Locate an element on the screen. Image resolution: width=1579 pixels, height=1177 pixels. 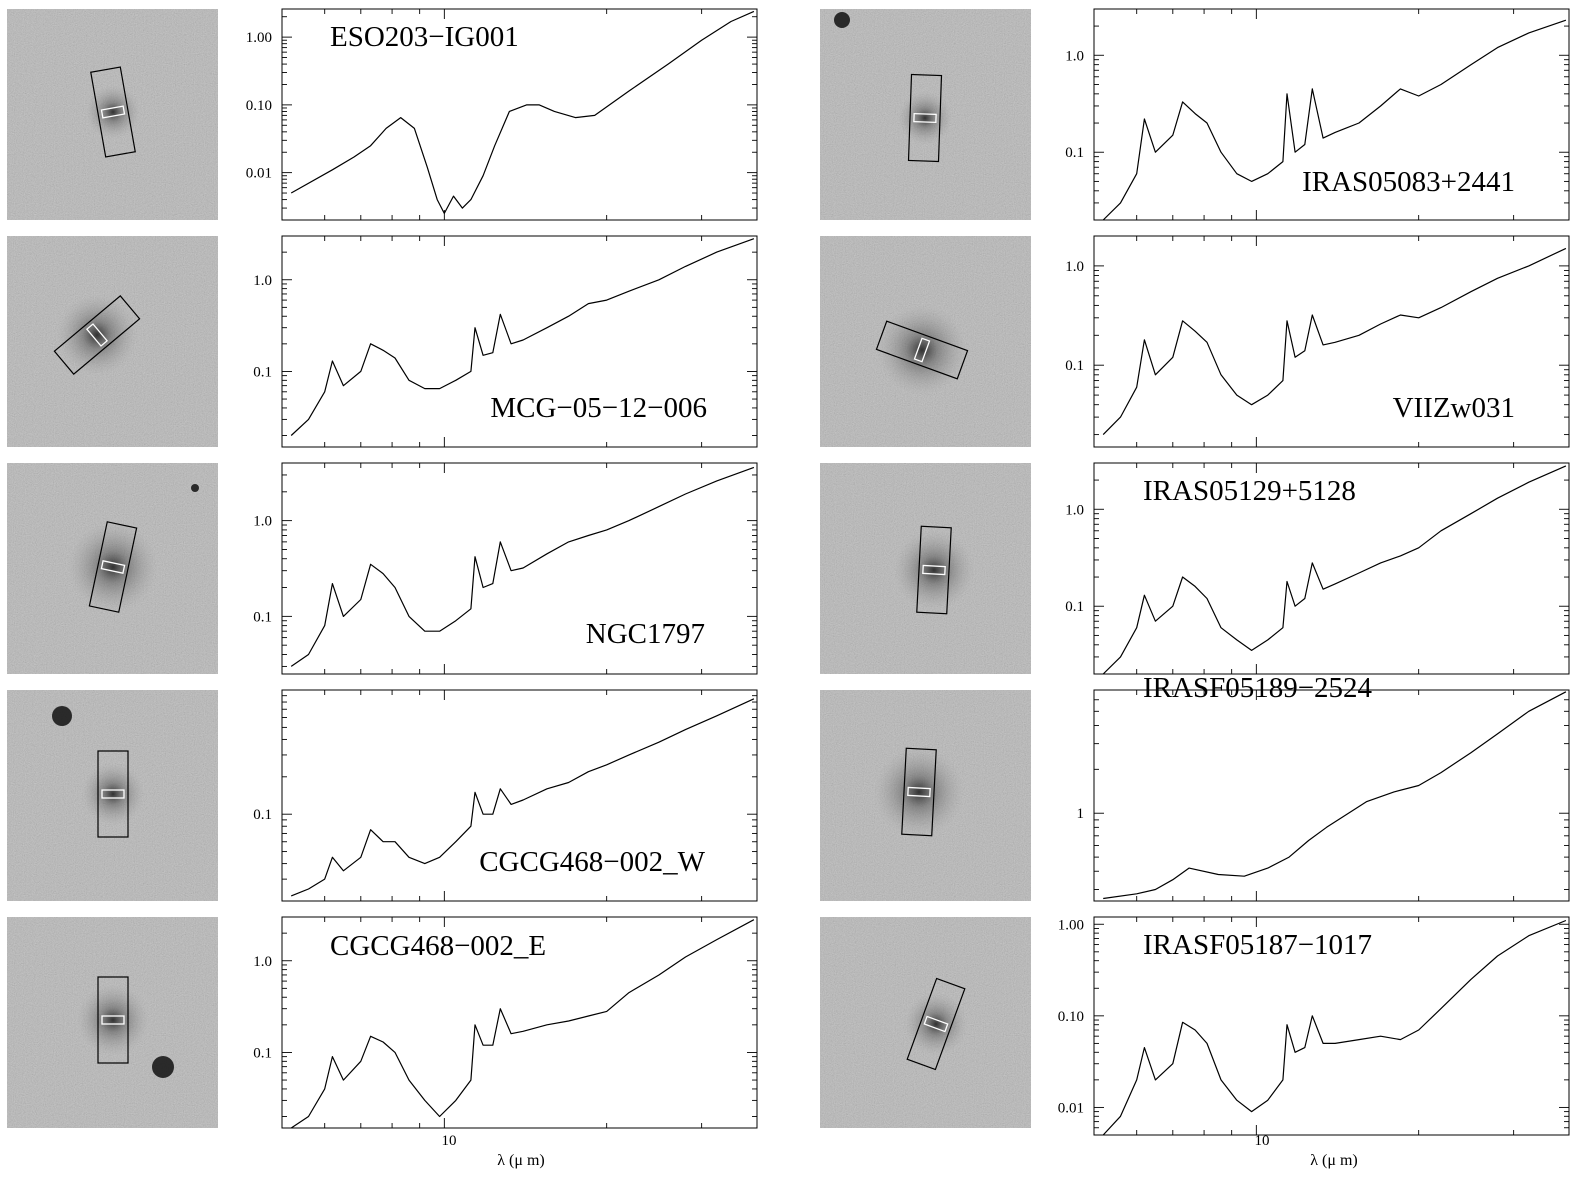
panel: 0.1 CGCG468−002_W is located at coordinates (382, 795).